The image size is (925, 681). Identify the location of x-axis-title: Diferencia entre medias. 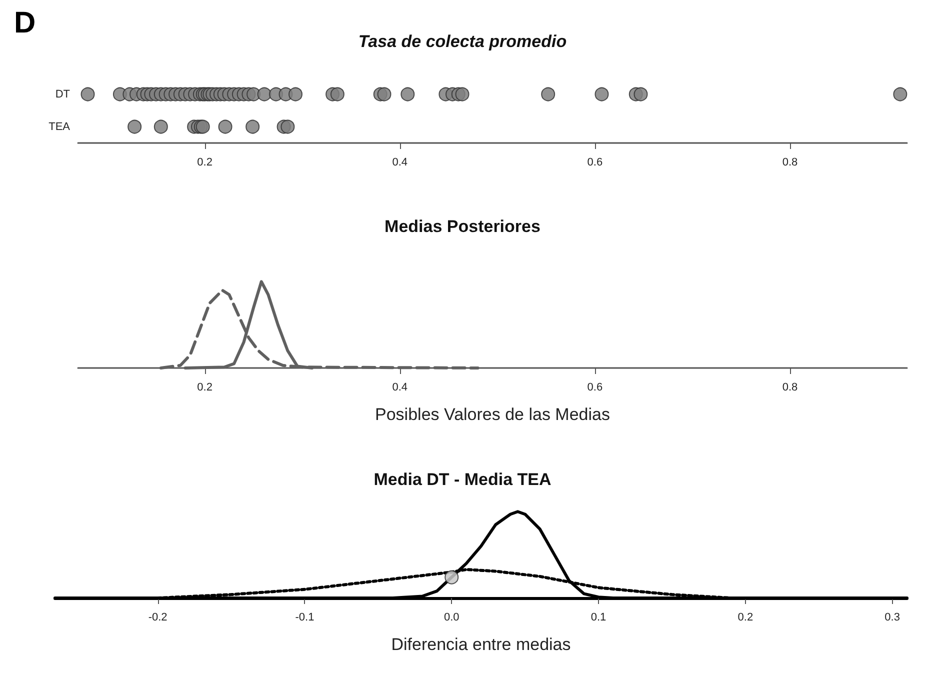
(481, 644).